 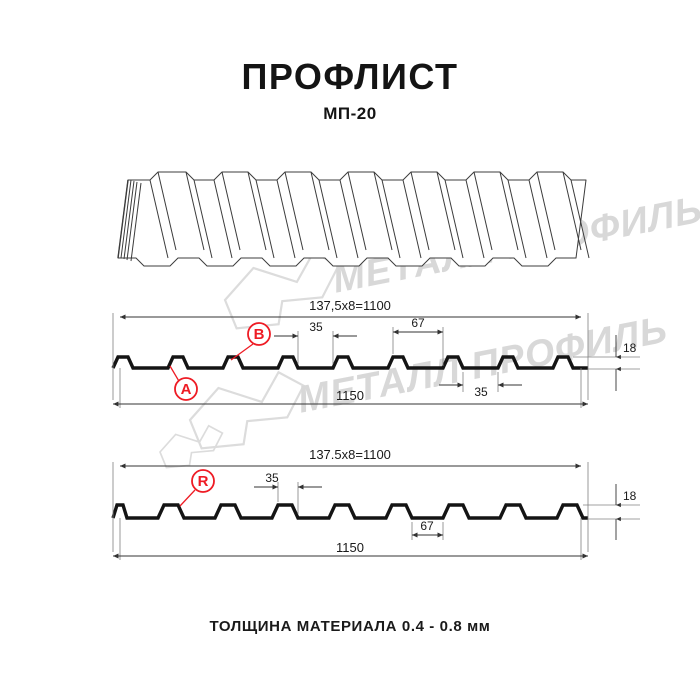 I want to click on profile-bottom: 137.5x8=1100 1150 35 67, so click(x=375, y=503).